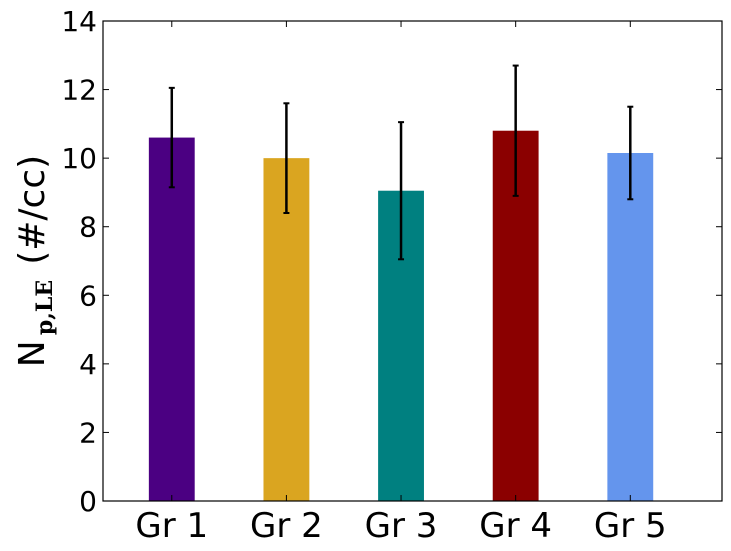 This screenshot has width=731, height=551. I want to click on y-axis-label: N p,LE (#/cc), so click(35, 261).